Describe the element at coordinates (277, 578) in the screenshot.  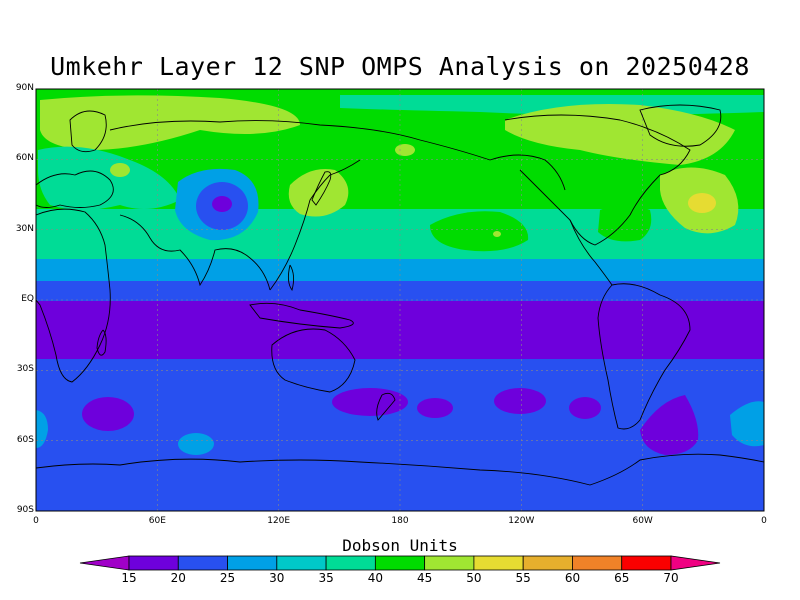
I see `colorbar-tick-label: 30` at that location.